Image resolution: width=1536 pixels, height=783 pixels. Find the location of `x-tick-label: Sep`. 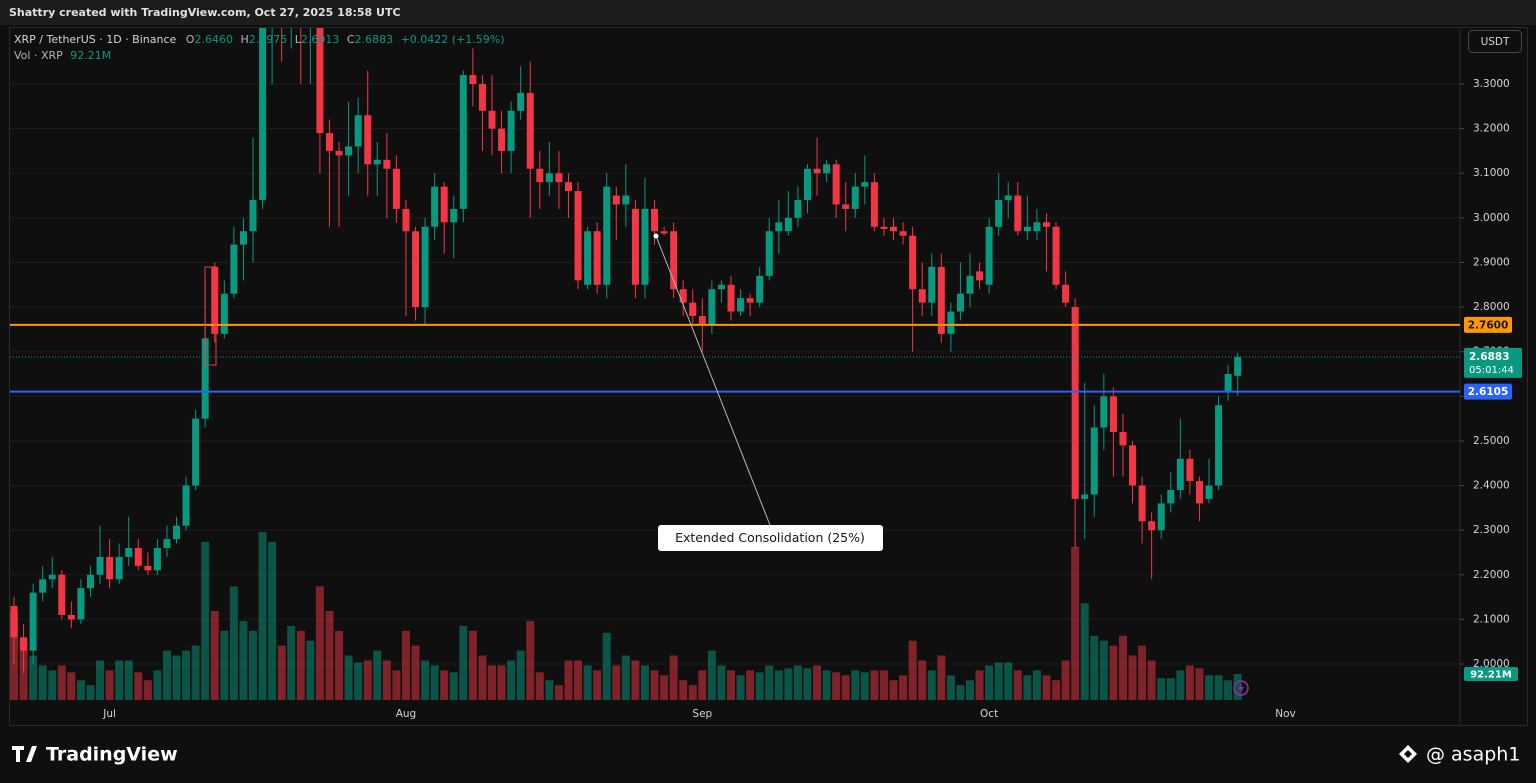

x-tick-label: Sep is located at coordinates (702, 714).